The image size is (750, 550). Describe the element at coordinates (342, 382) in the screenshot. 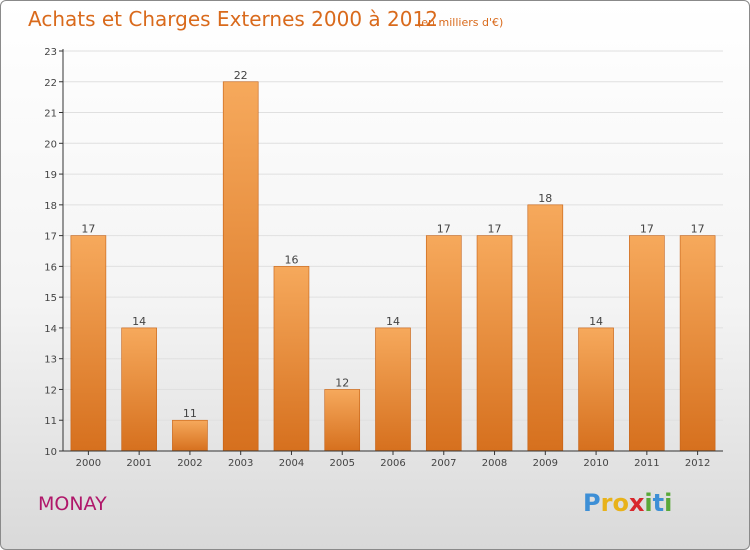

I see `data-label-2005: 12` at that location.